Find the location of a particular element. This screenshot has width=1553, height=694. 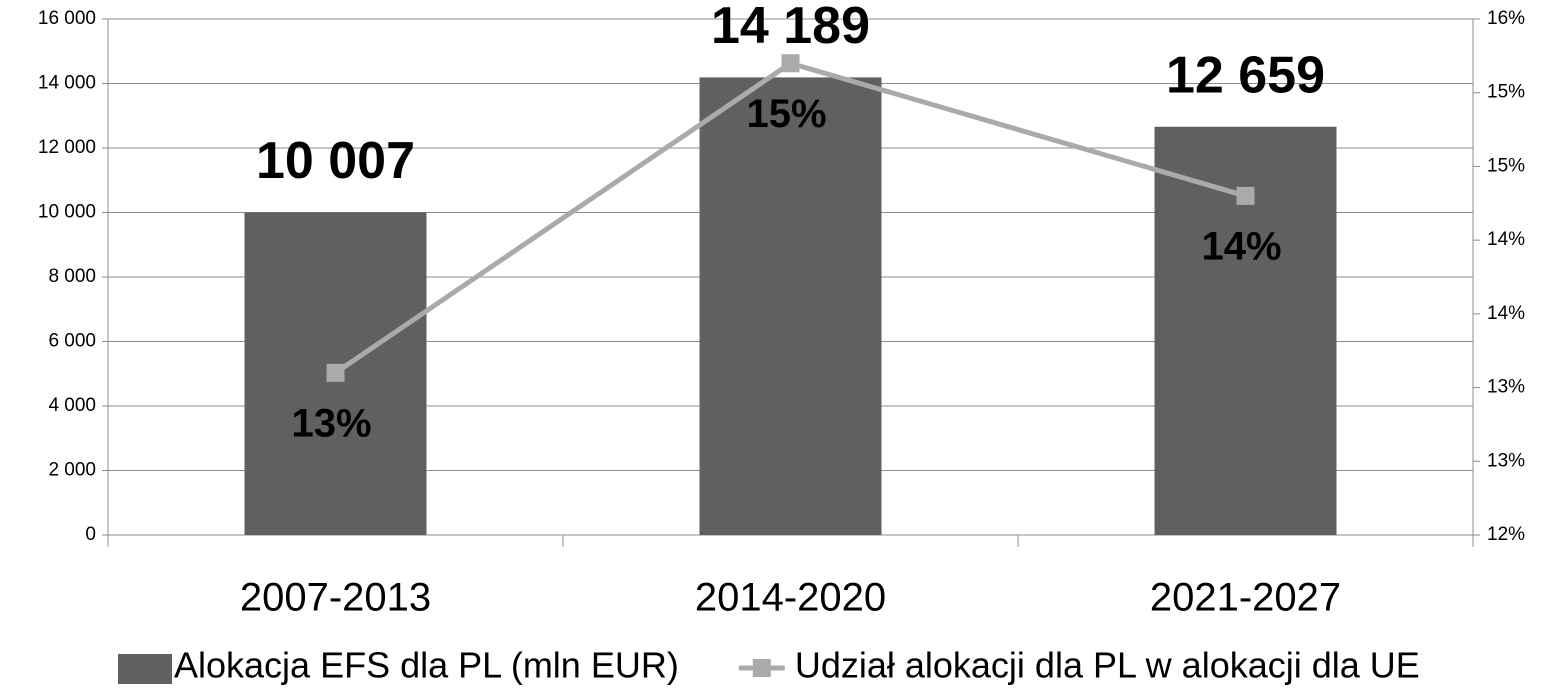

y-tick-label: 6 000 is located at coordinates (72, 341).